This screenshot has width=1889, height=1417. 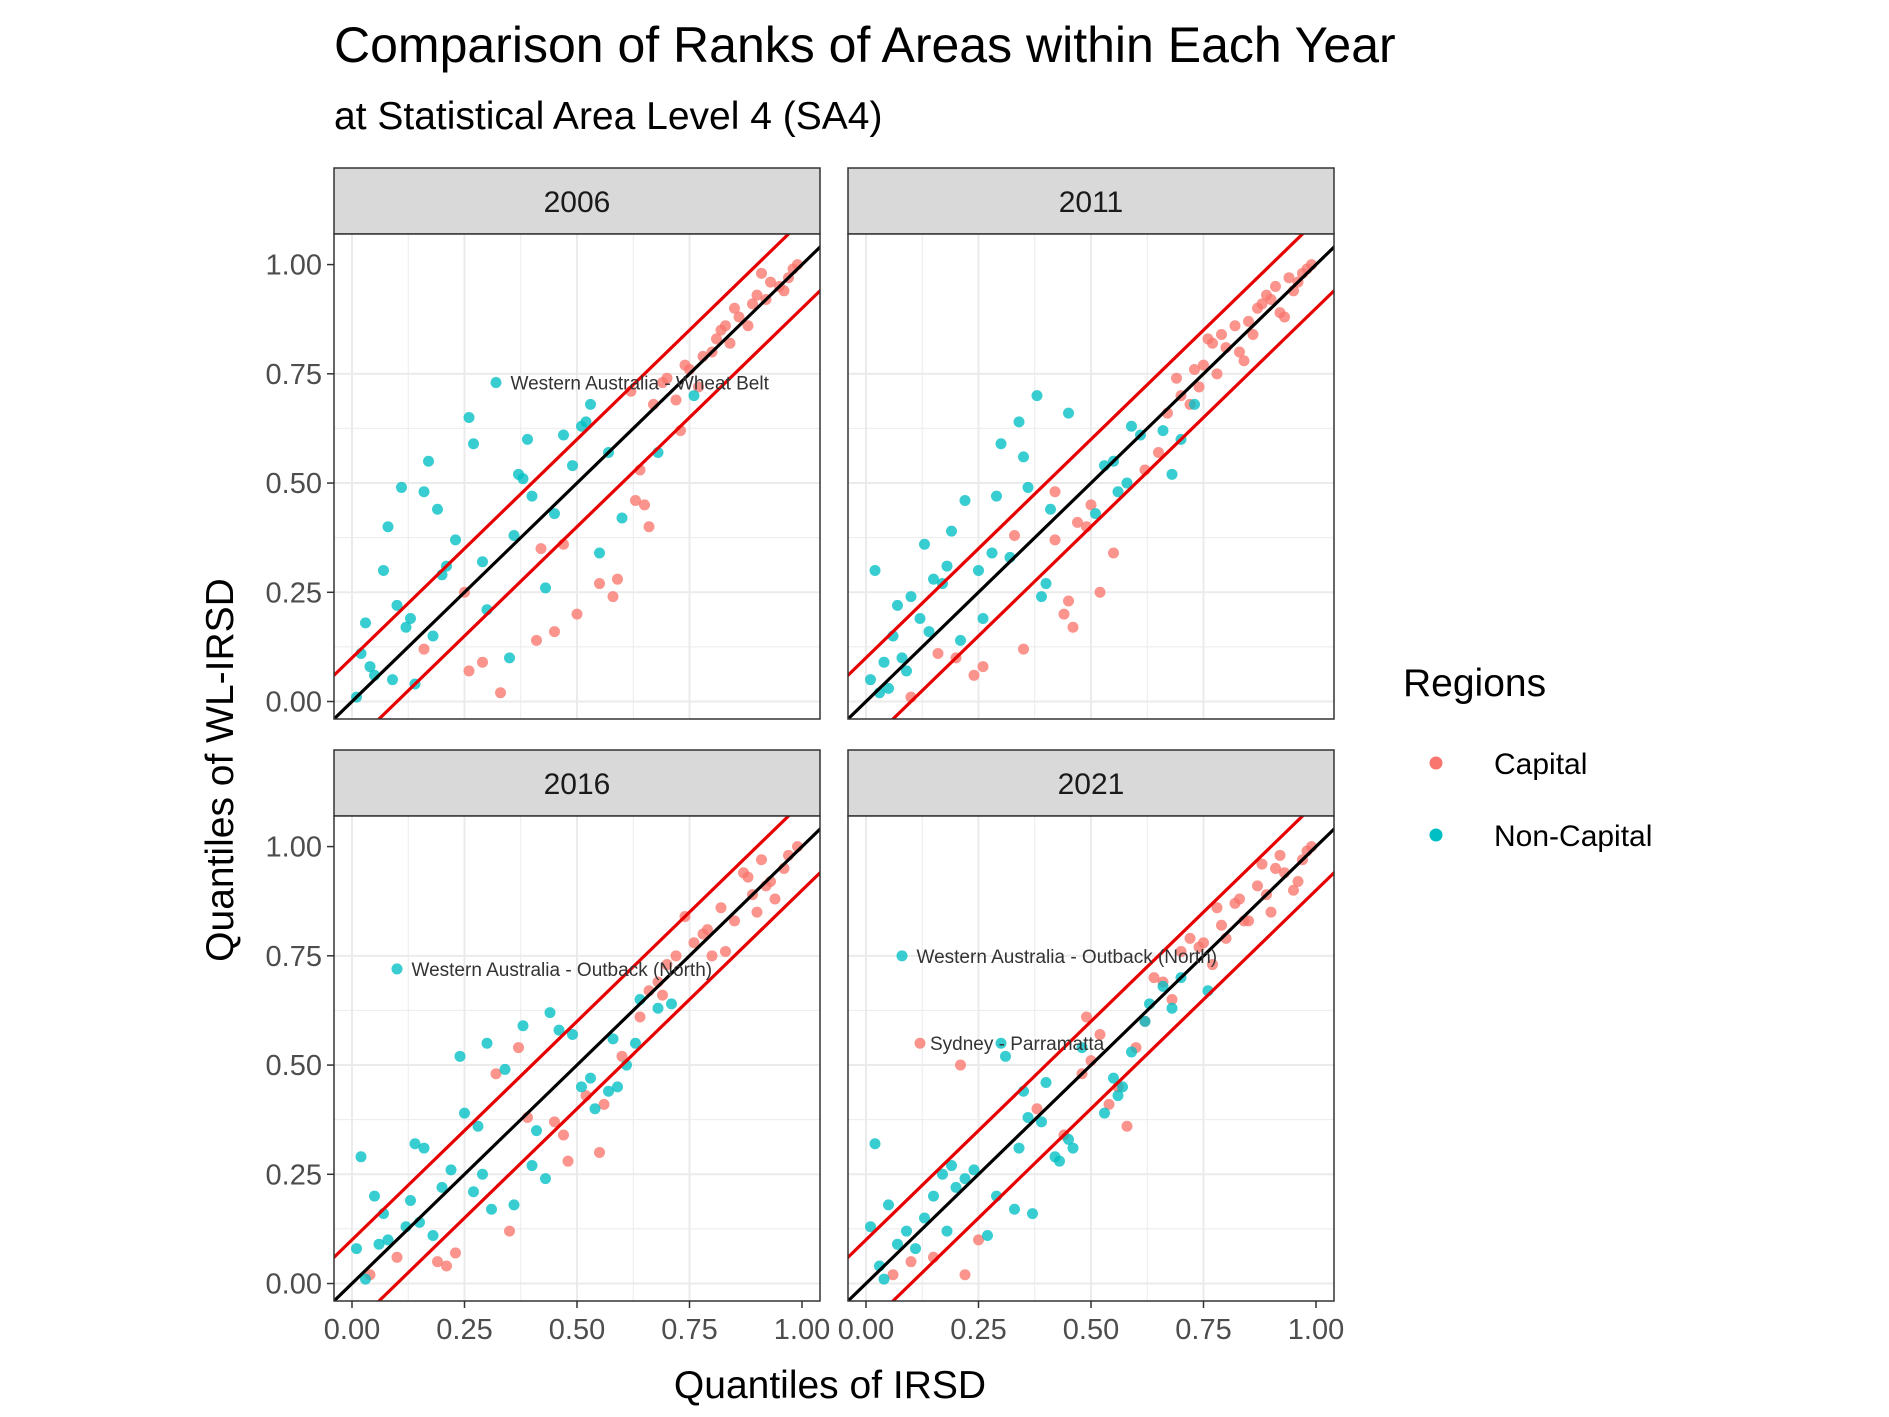 I want to click on line-upper-band, so click(x=1076, y=1038).